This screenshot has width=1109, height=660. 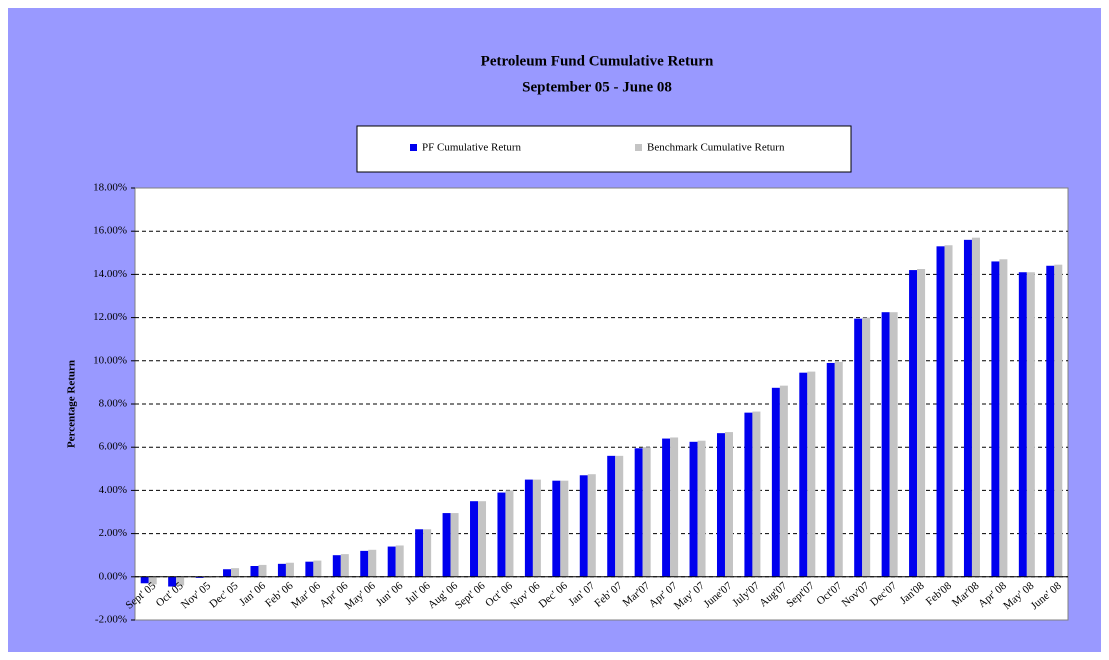 What do you see at coordinates (110, 274) in the screenshot?
I see `y-tick-label: 14.00%` at bounding box center [110, 274].